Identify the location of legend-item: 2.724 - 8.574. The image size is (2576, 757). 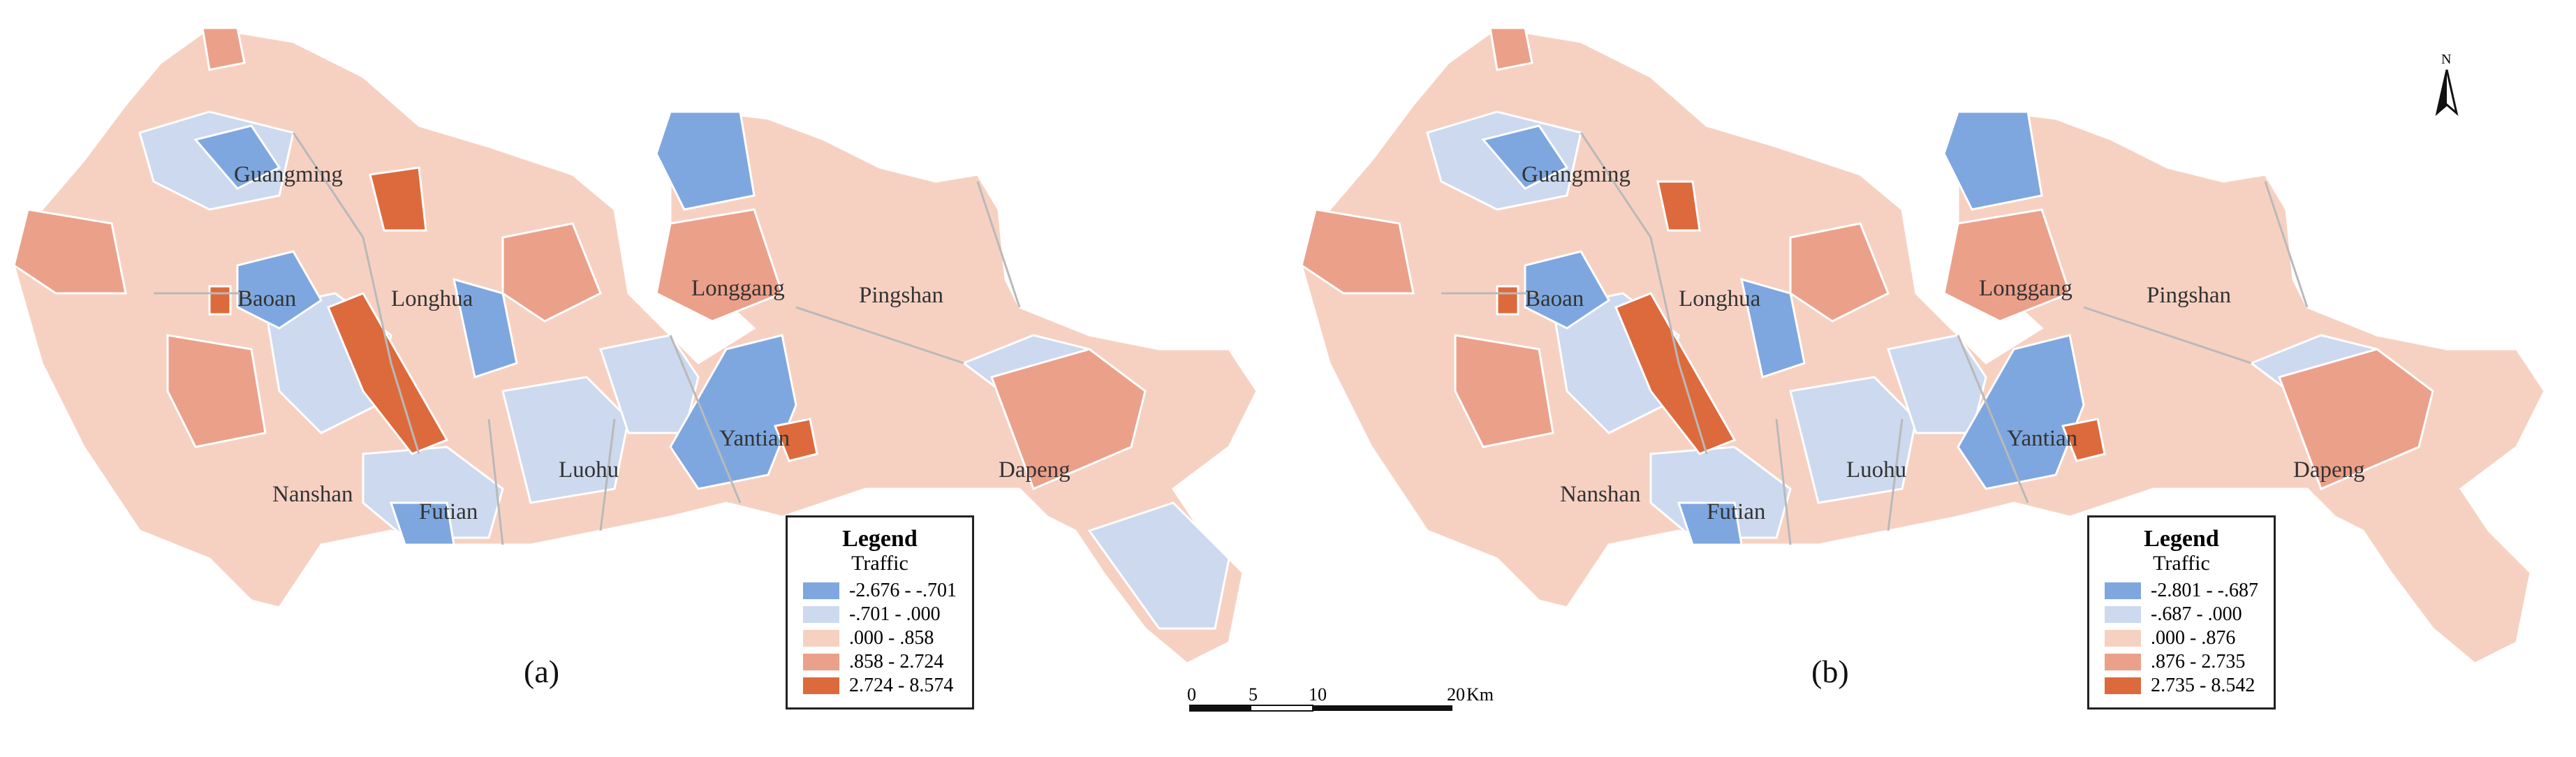
(880, 686).